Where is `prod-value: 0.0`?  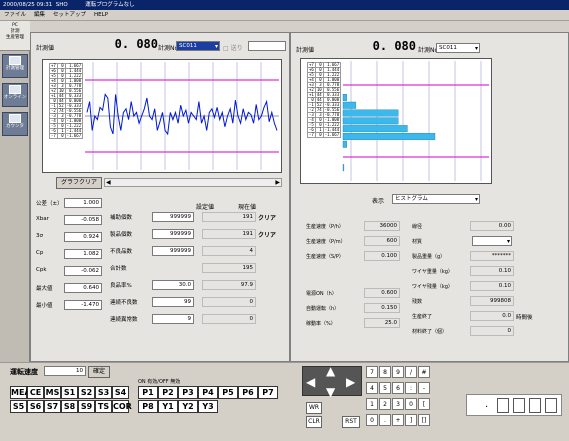
prod-value: 0.0 is located at coordinates (492, 316).